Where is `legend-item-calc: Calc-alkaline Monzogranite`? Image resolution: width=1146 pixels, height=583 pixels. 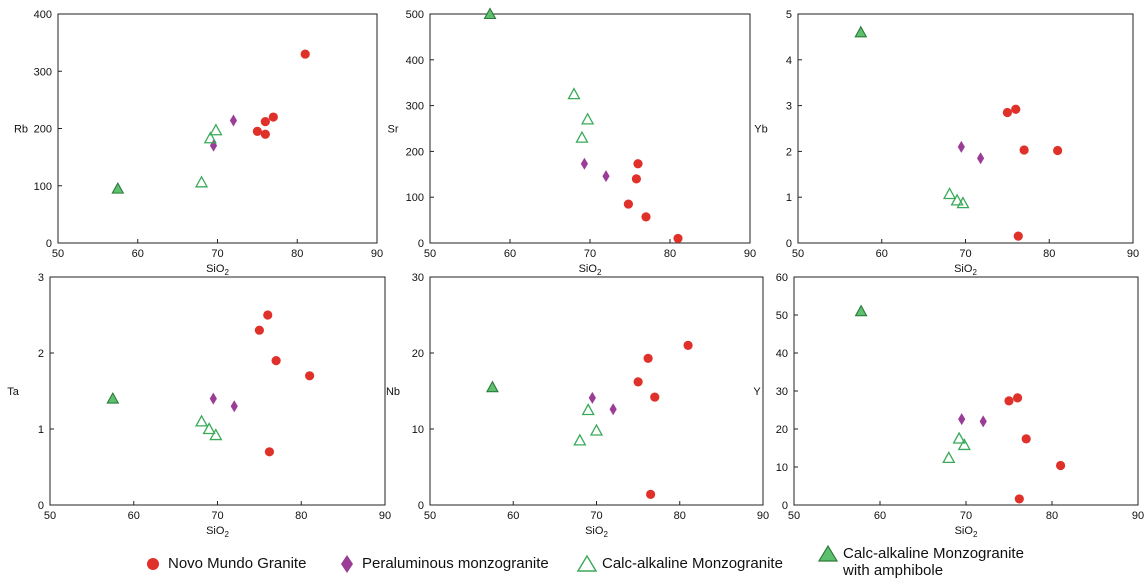 legend-item-calc: Calc-alkaline Monzogranite is located at coordinates (680, 564).